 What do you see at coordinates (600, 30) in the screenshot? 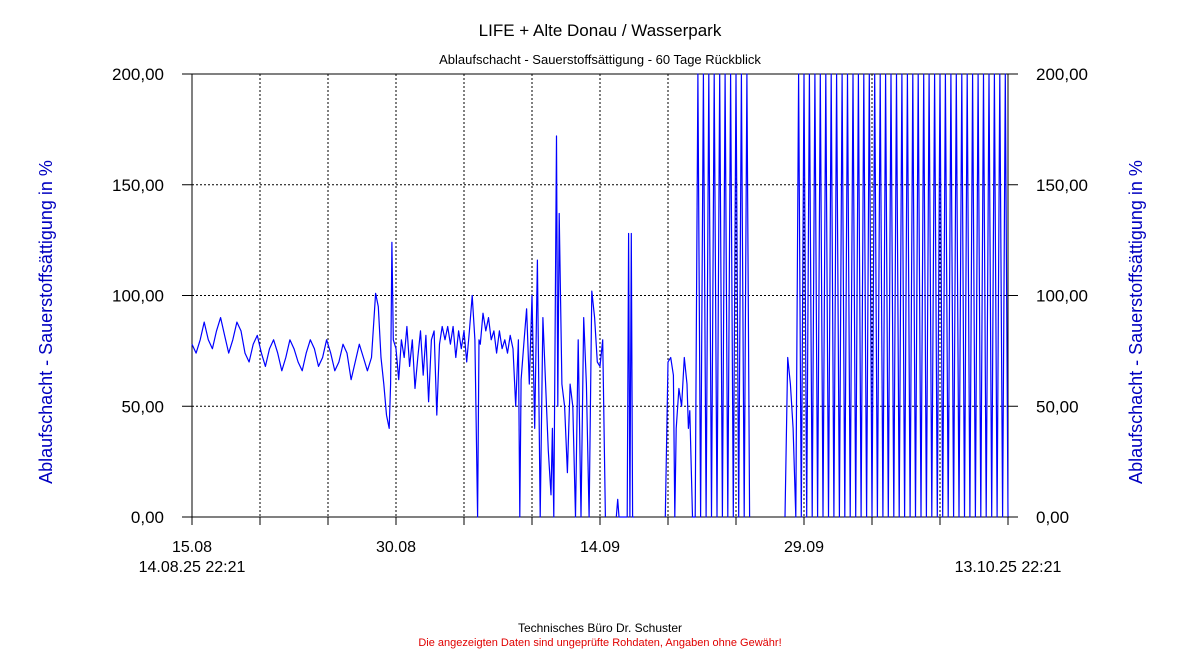
I see `chart-title: LIFE + Alte Donau / Wasserpark` at bounding box center [600, 30].